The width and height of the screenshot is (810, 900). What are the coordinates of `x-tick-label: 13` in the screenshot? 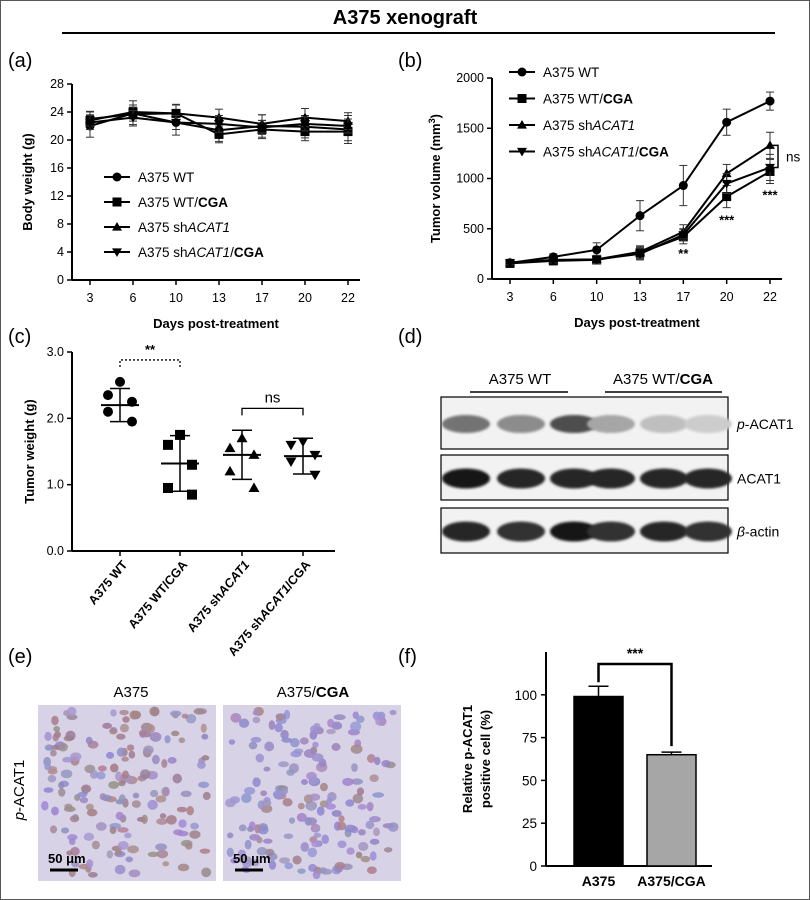 It's located at (219, 298).